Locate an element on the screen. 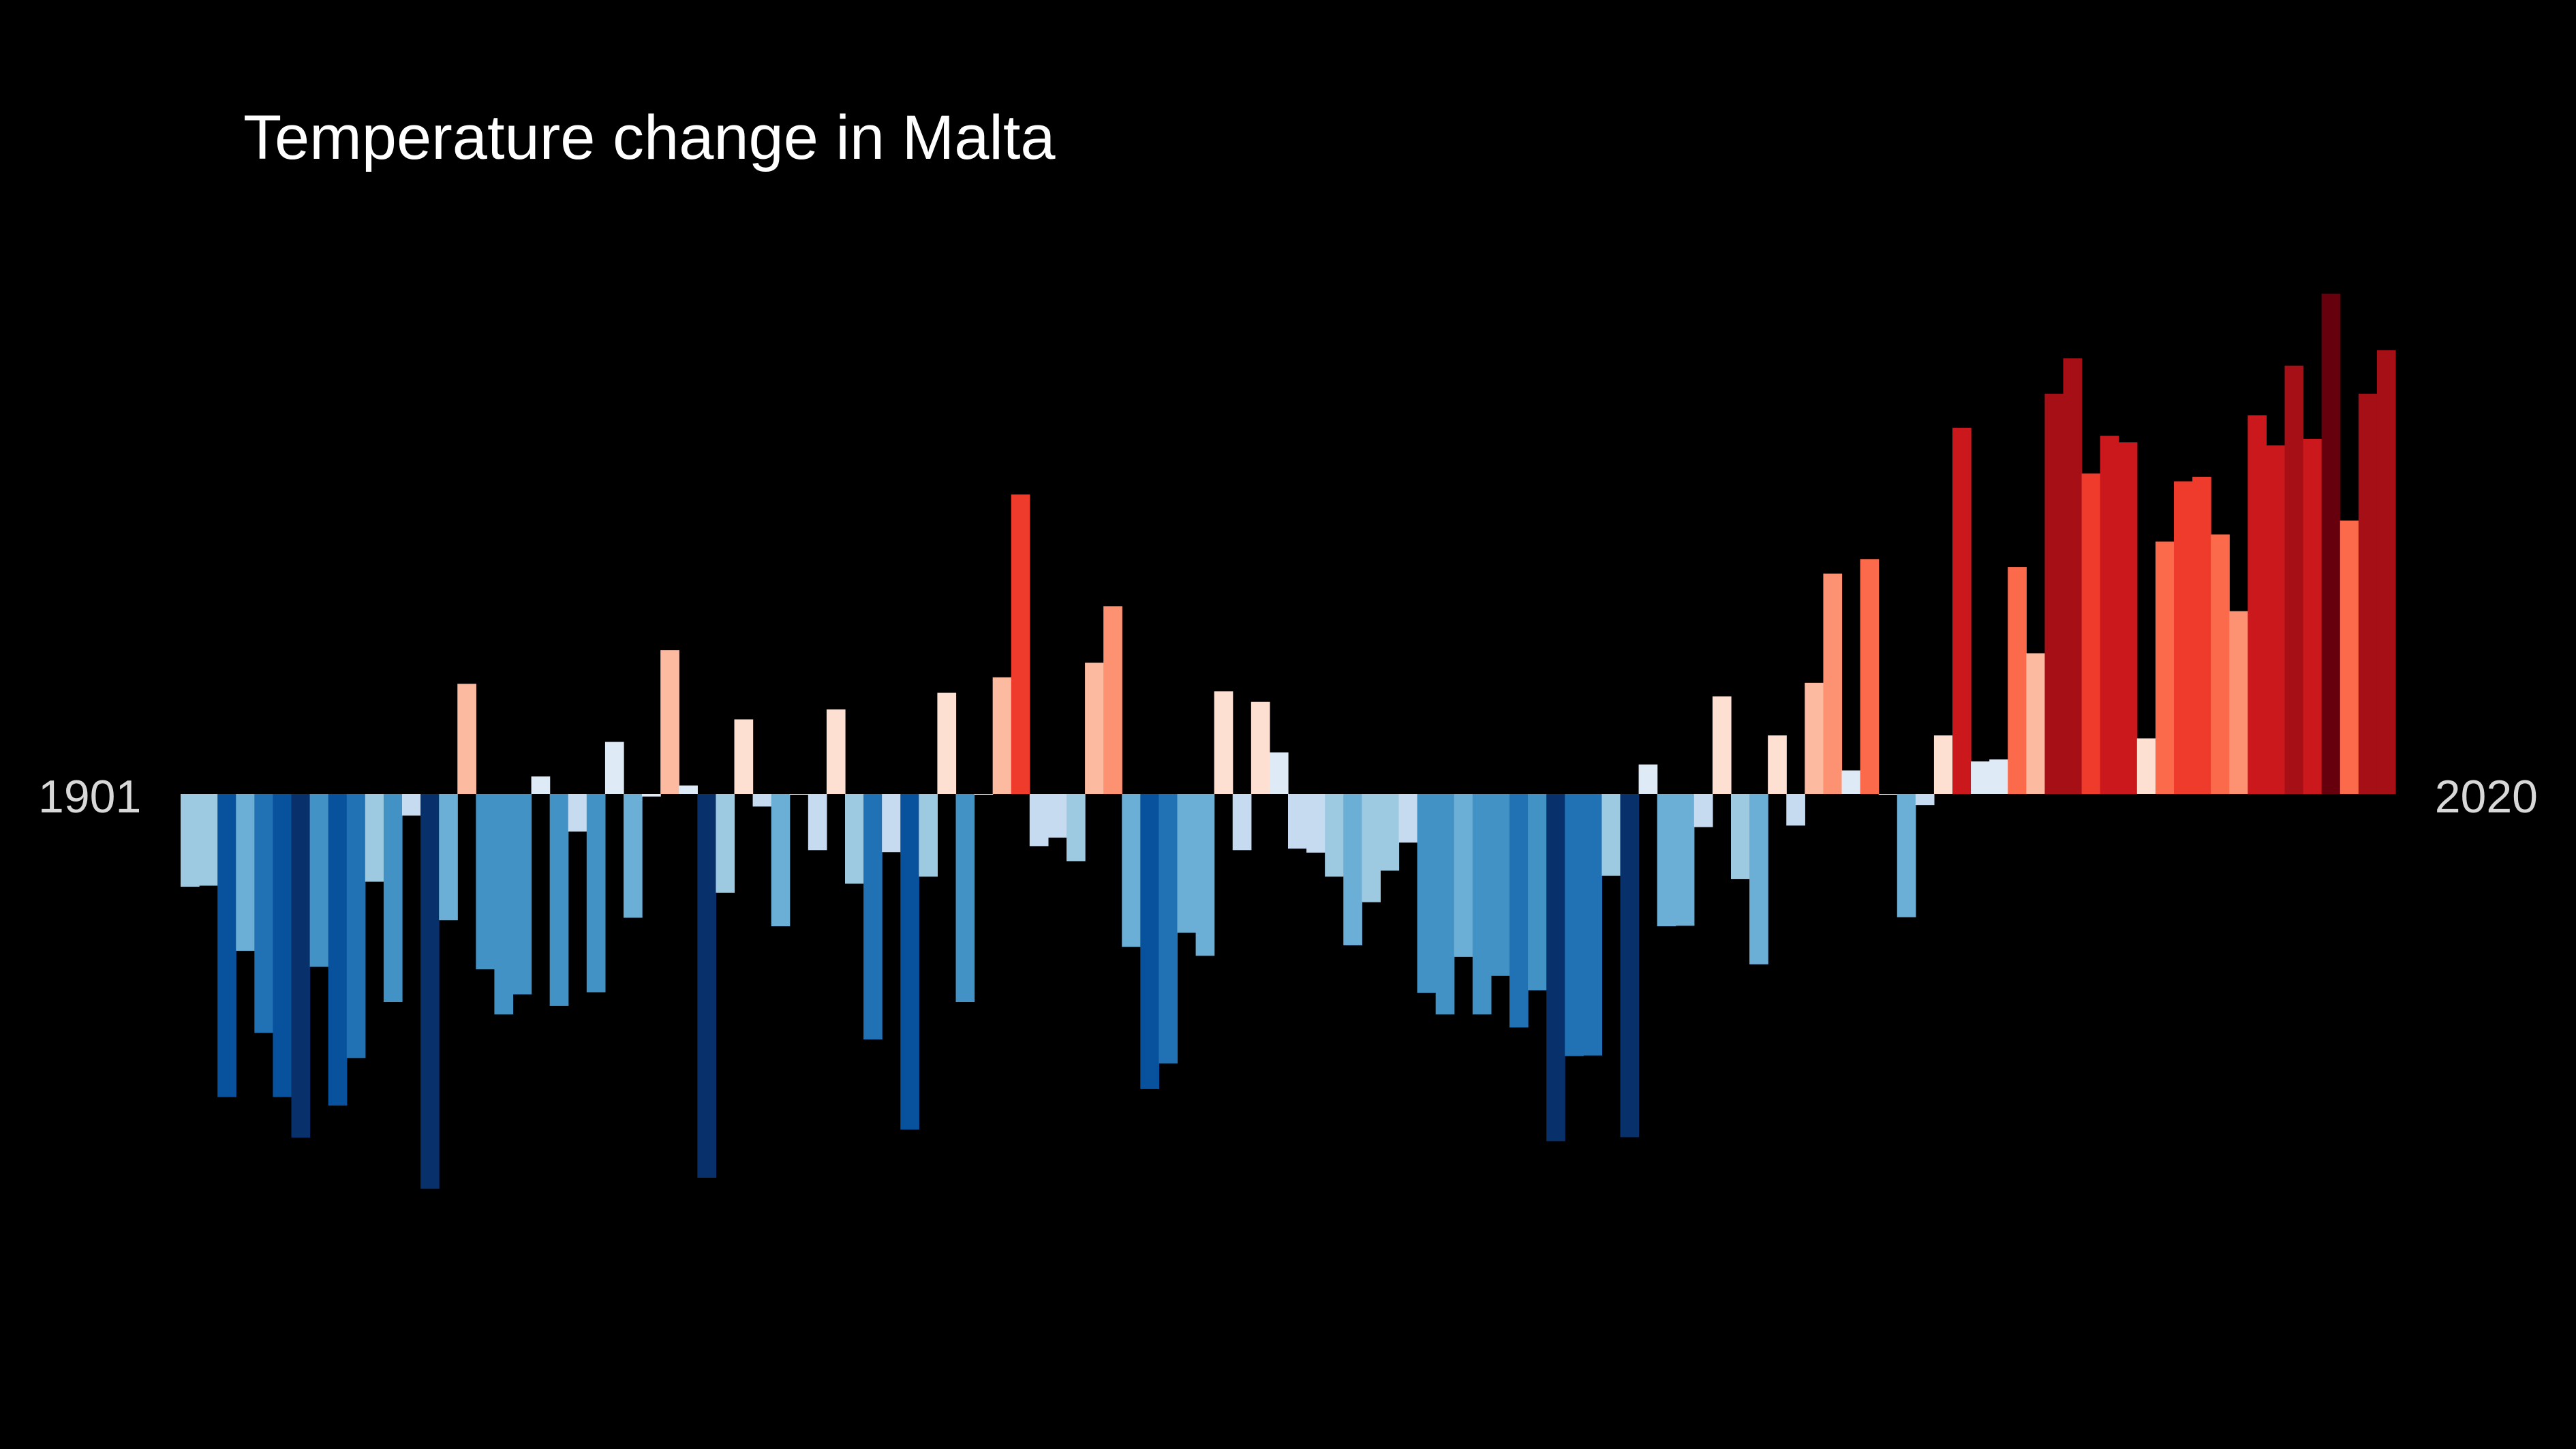  bar-1989 is located at coordinates (1814, 738).